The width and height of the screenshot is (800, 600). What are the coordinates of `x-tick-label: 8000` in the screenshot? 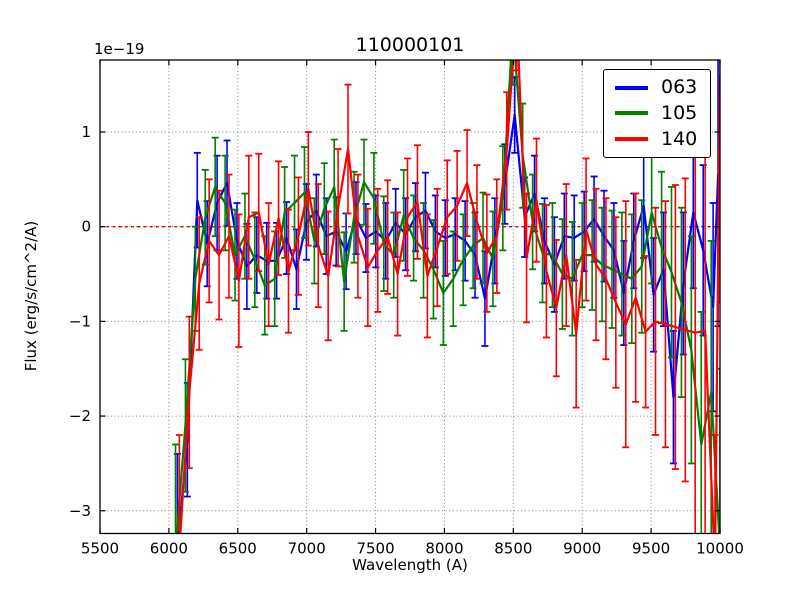 It's located at (444, 549).